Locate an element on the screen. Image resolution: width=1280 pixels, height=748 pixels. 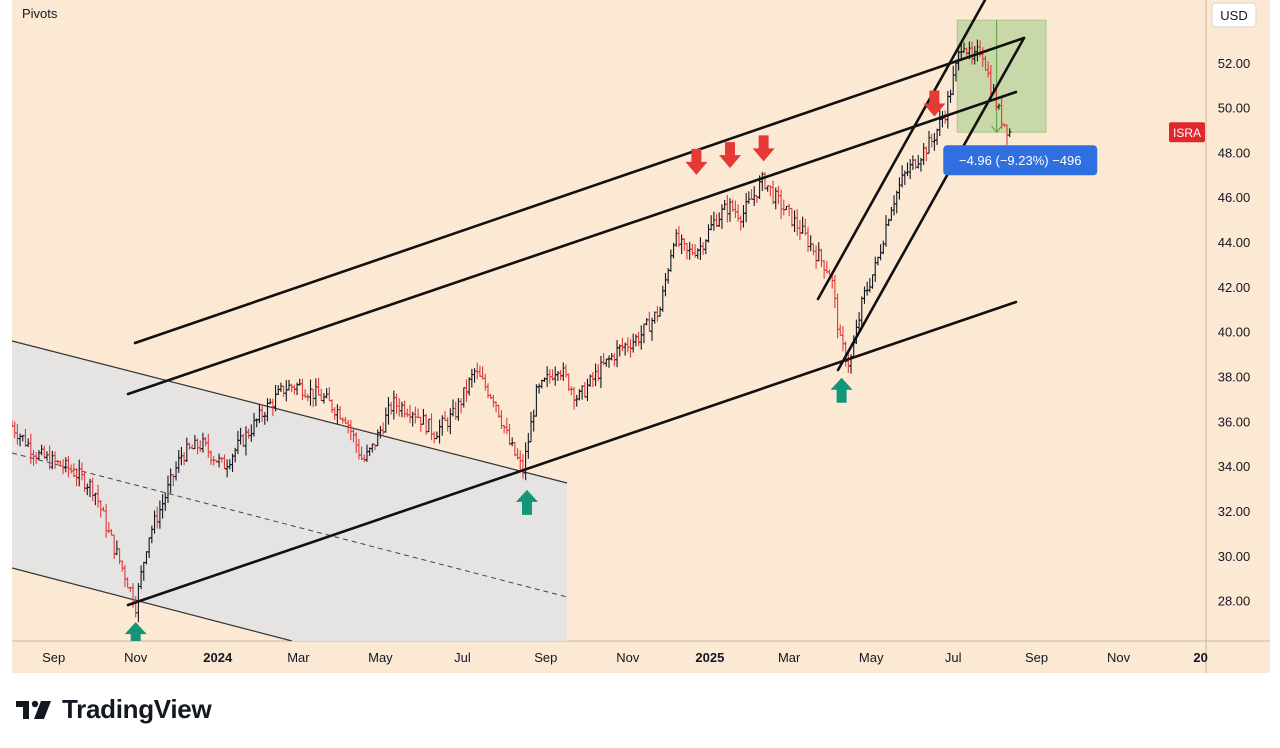
y-tick-label: 46.00 is located at coordinates (1234, 197).